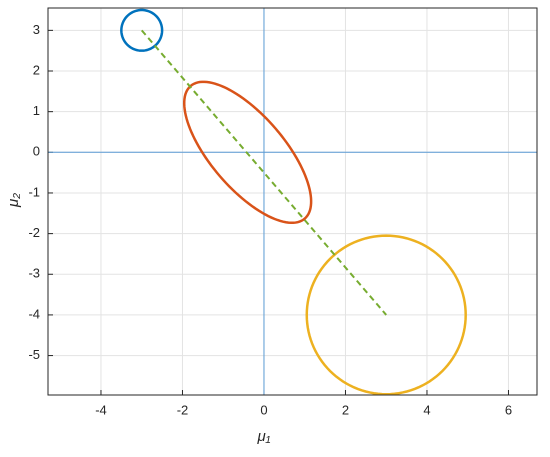 The width and height of the screenshot is (550, 457). What do you see at coordinates (34, 191) in the screenshot?
I see `y-tick-label: -1` at bounding box center [34, 191].